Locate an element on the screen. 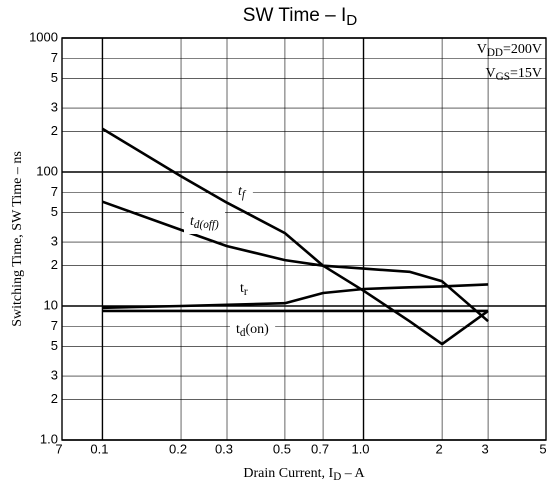 Image resolution: width=554 pixels, height=486 pixels. x-tick-label: 0.1 is located at coordinates (99, 448).